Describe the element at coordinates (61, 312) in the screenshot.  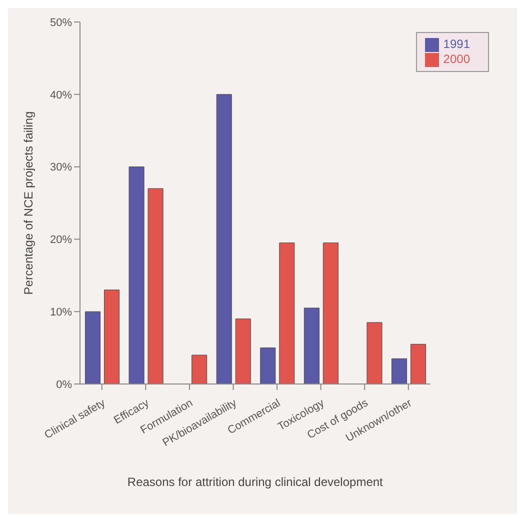
I see `y-tick-label: 10%` at that location.